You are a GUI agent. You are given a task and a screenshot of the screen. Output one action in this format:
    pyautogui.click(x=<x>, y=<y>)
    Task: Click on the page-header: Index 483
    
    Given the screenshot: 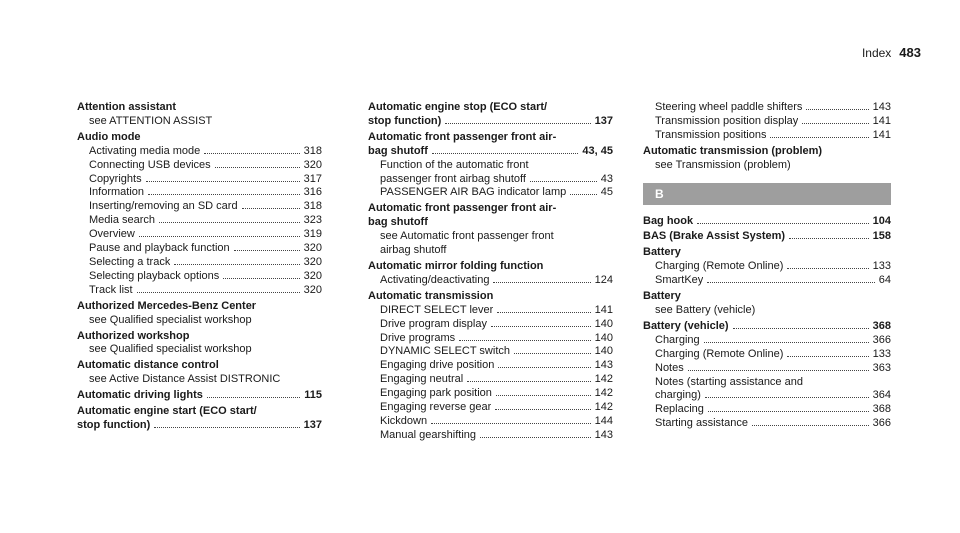 What is the action you would take?
    pyautogui.click(x=891, y=52)
    